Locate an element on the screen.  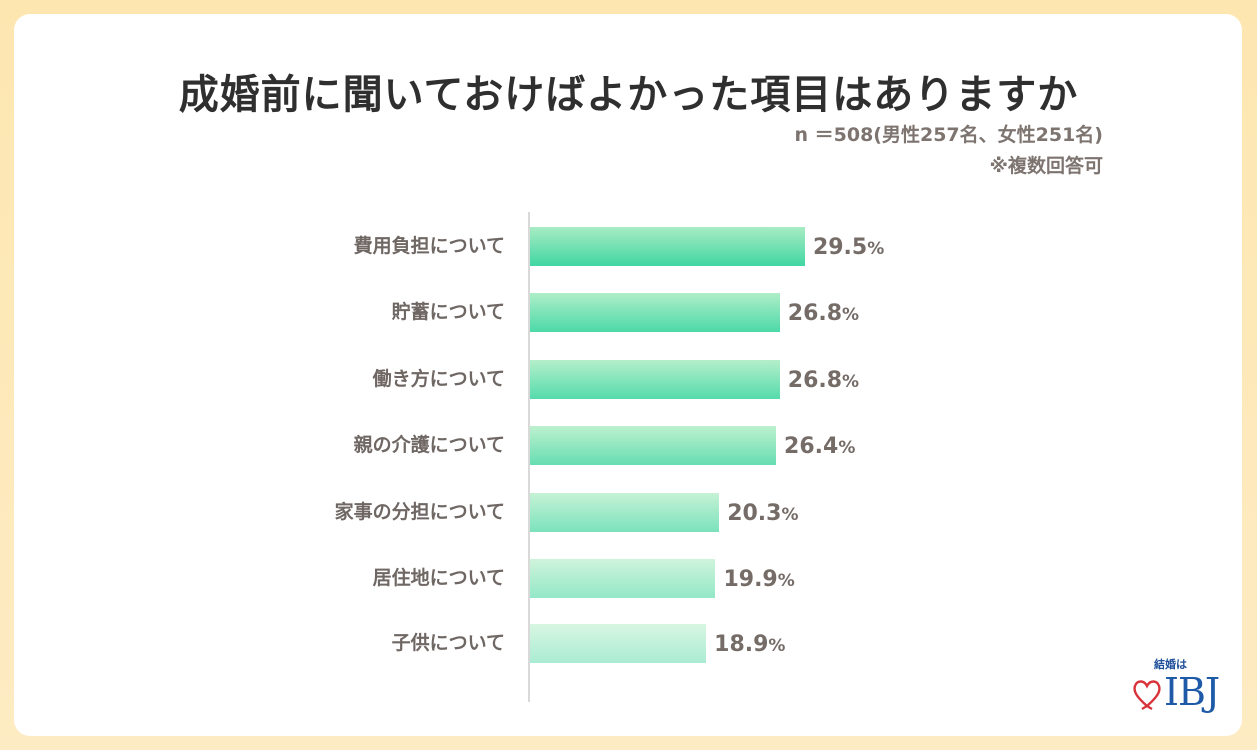
value-label: 20.3% is located at coordinates (762, 512).